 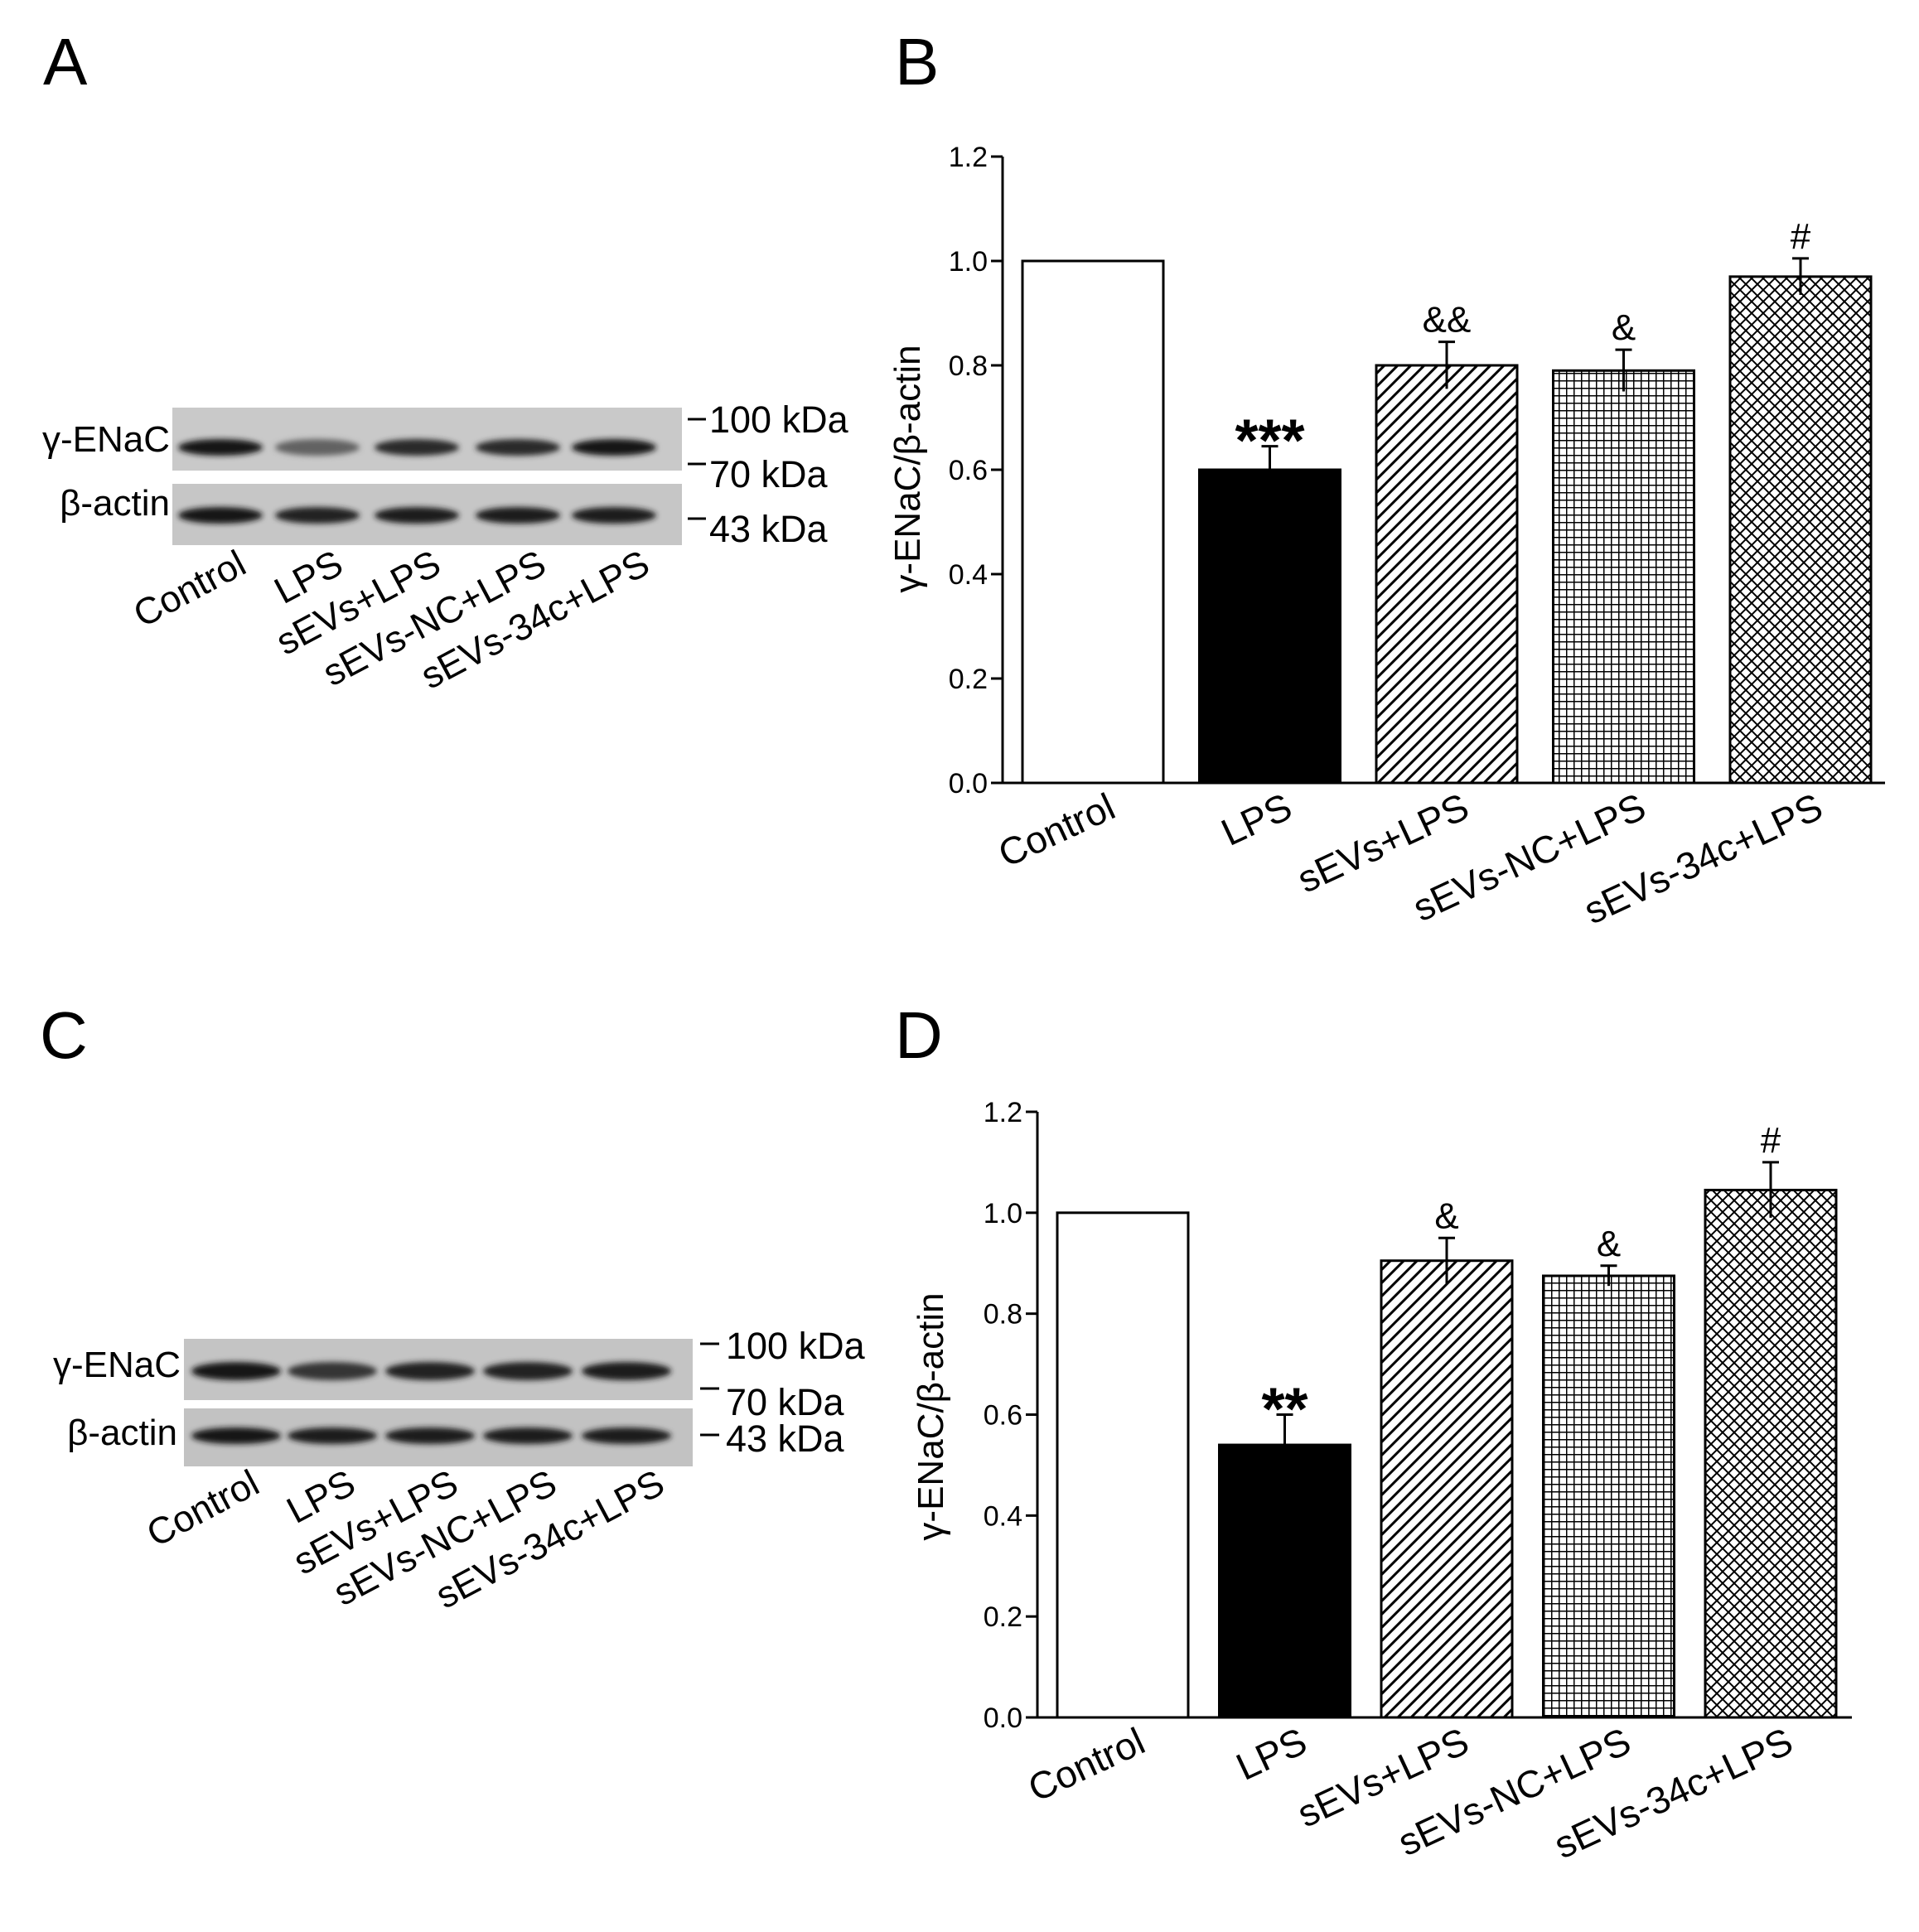 I want to click on panel-a-letter: A, so click(x=65, y=62).